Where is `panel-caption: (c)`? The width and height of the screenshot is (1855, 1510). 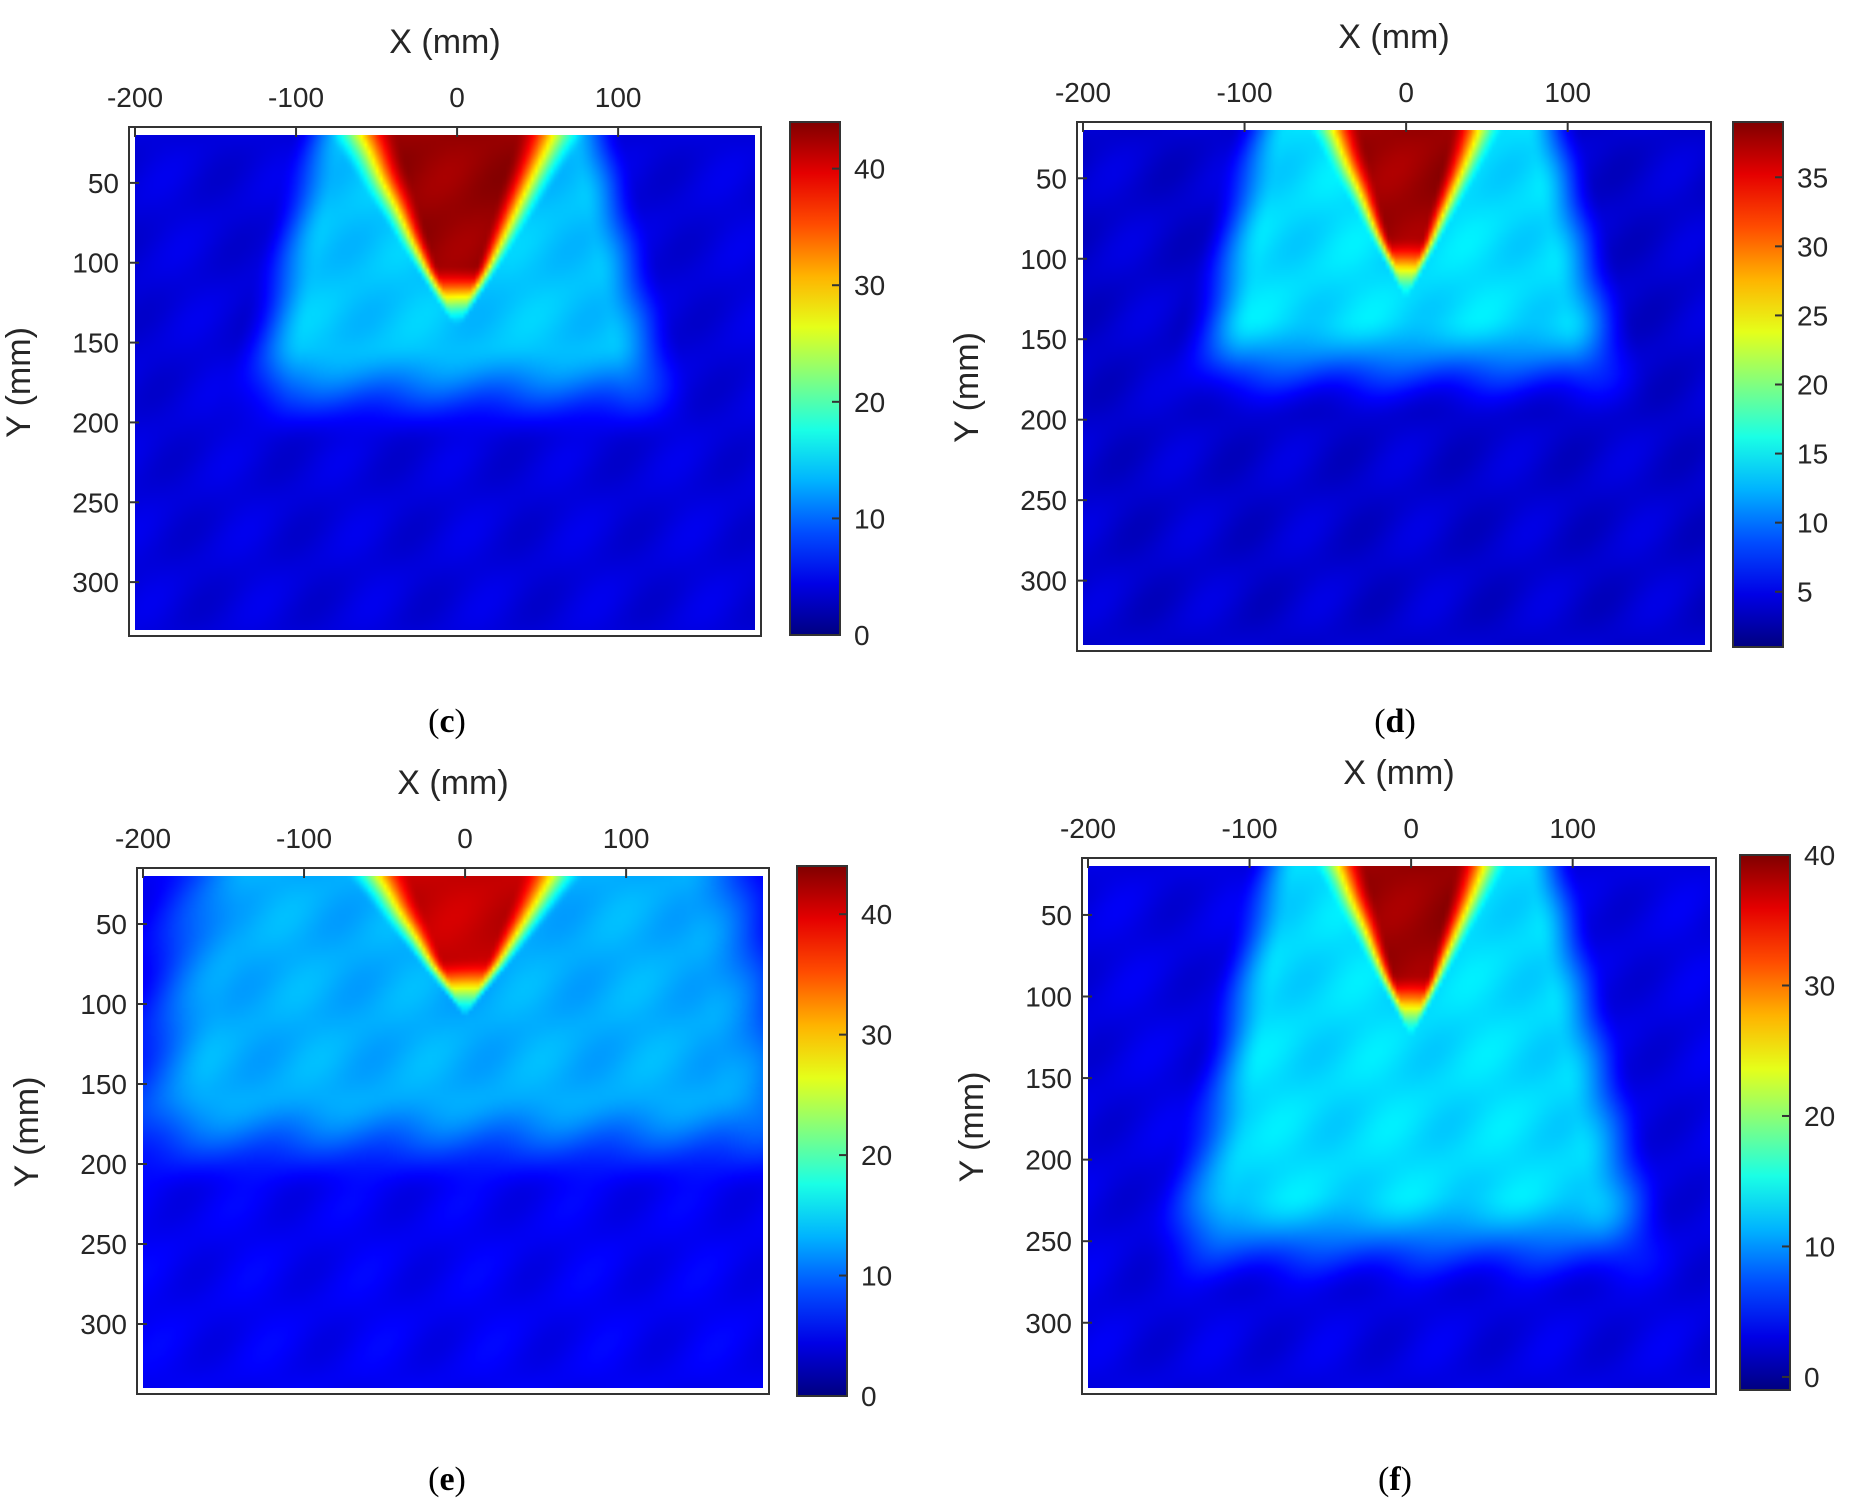 panel-caption: (c) is located at coordinates (447, 721).